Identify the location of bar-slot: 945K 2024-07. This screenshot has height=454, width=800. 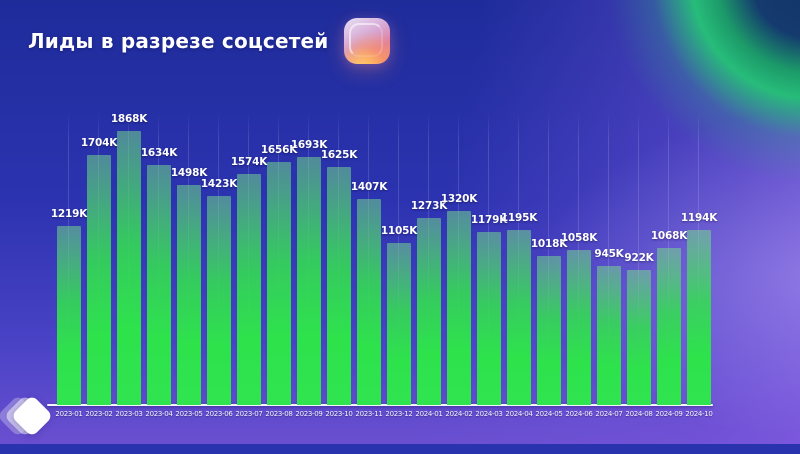
(609, 265).